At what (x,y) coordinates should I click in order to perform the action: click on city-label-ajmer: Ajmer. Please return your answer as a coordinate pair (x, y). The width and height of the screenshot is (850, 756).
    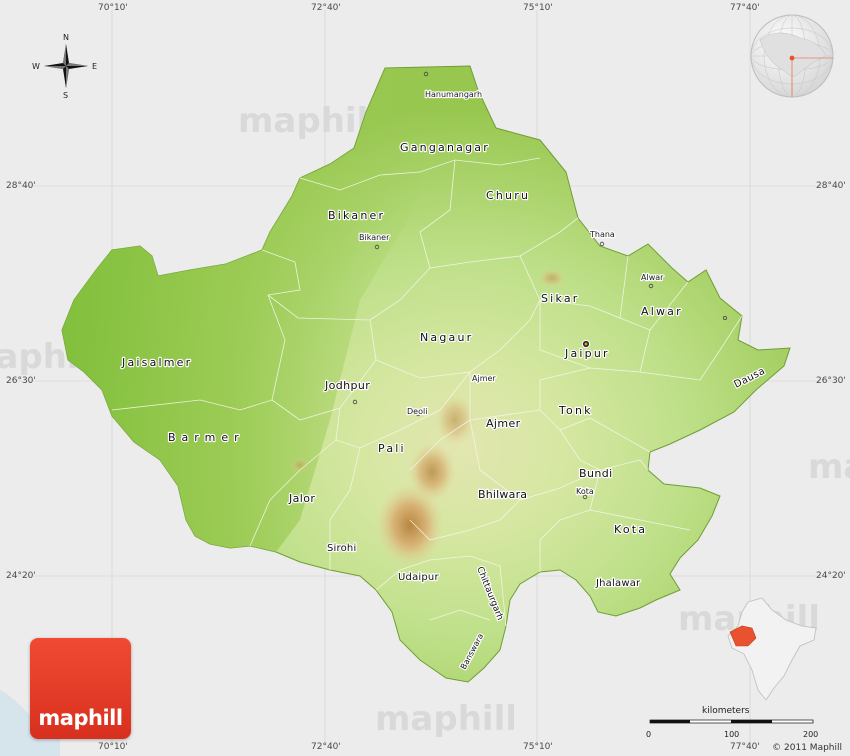
    Looking at the image, I should click on (484, 378).